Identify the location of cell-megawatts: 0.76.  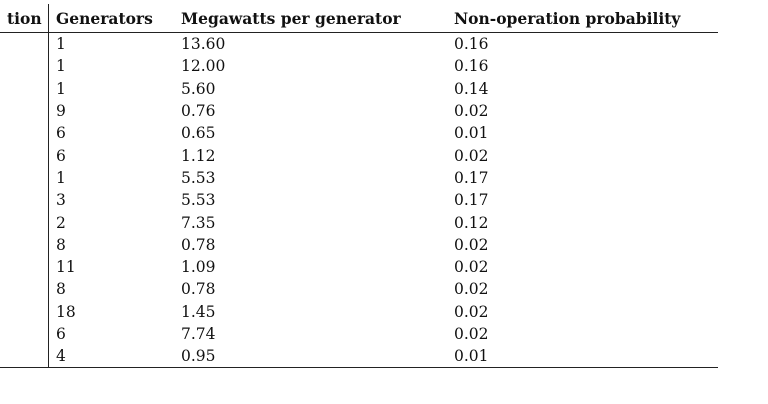
(198, 111).